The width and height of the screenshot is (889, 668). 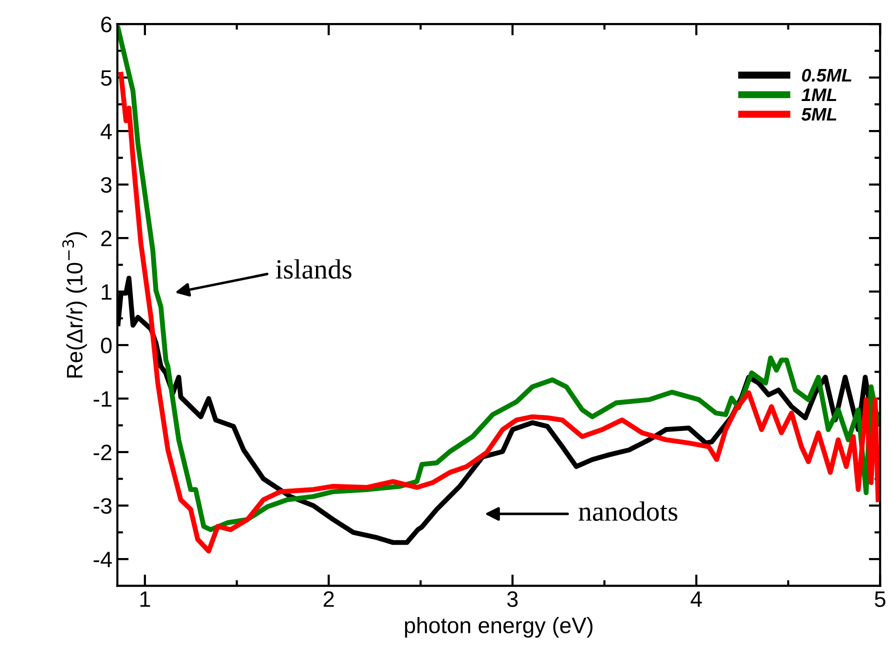 What do you see at coordinates (145, 599) in the screenshot?
I see `x-tick-label: 1` at bounding box center [145, 599].